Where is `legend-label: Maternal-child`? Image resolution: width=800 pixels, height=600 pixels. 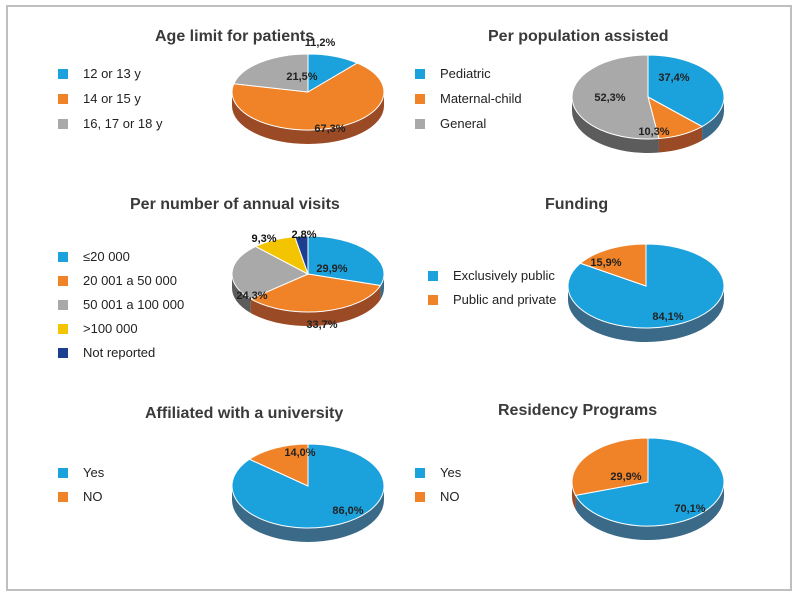 legend-label: Maternal-child is located at coordinates (481, 98).